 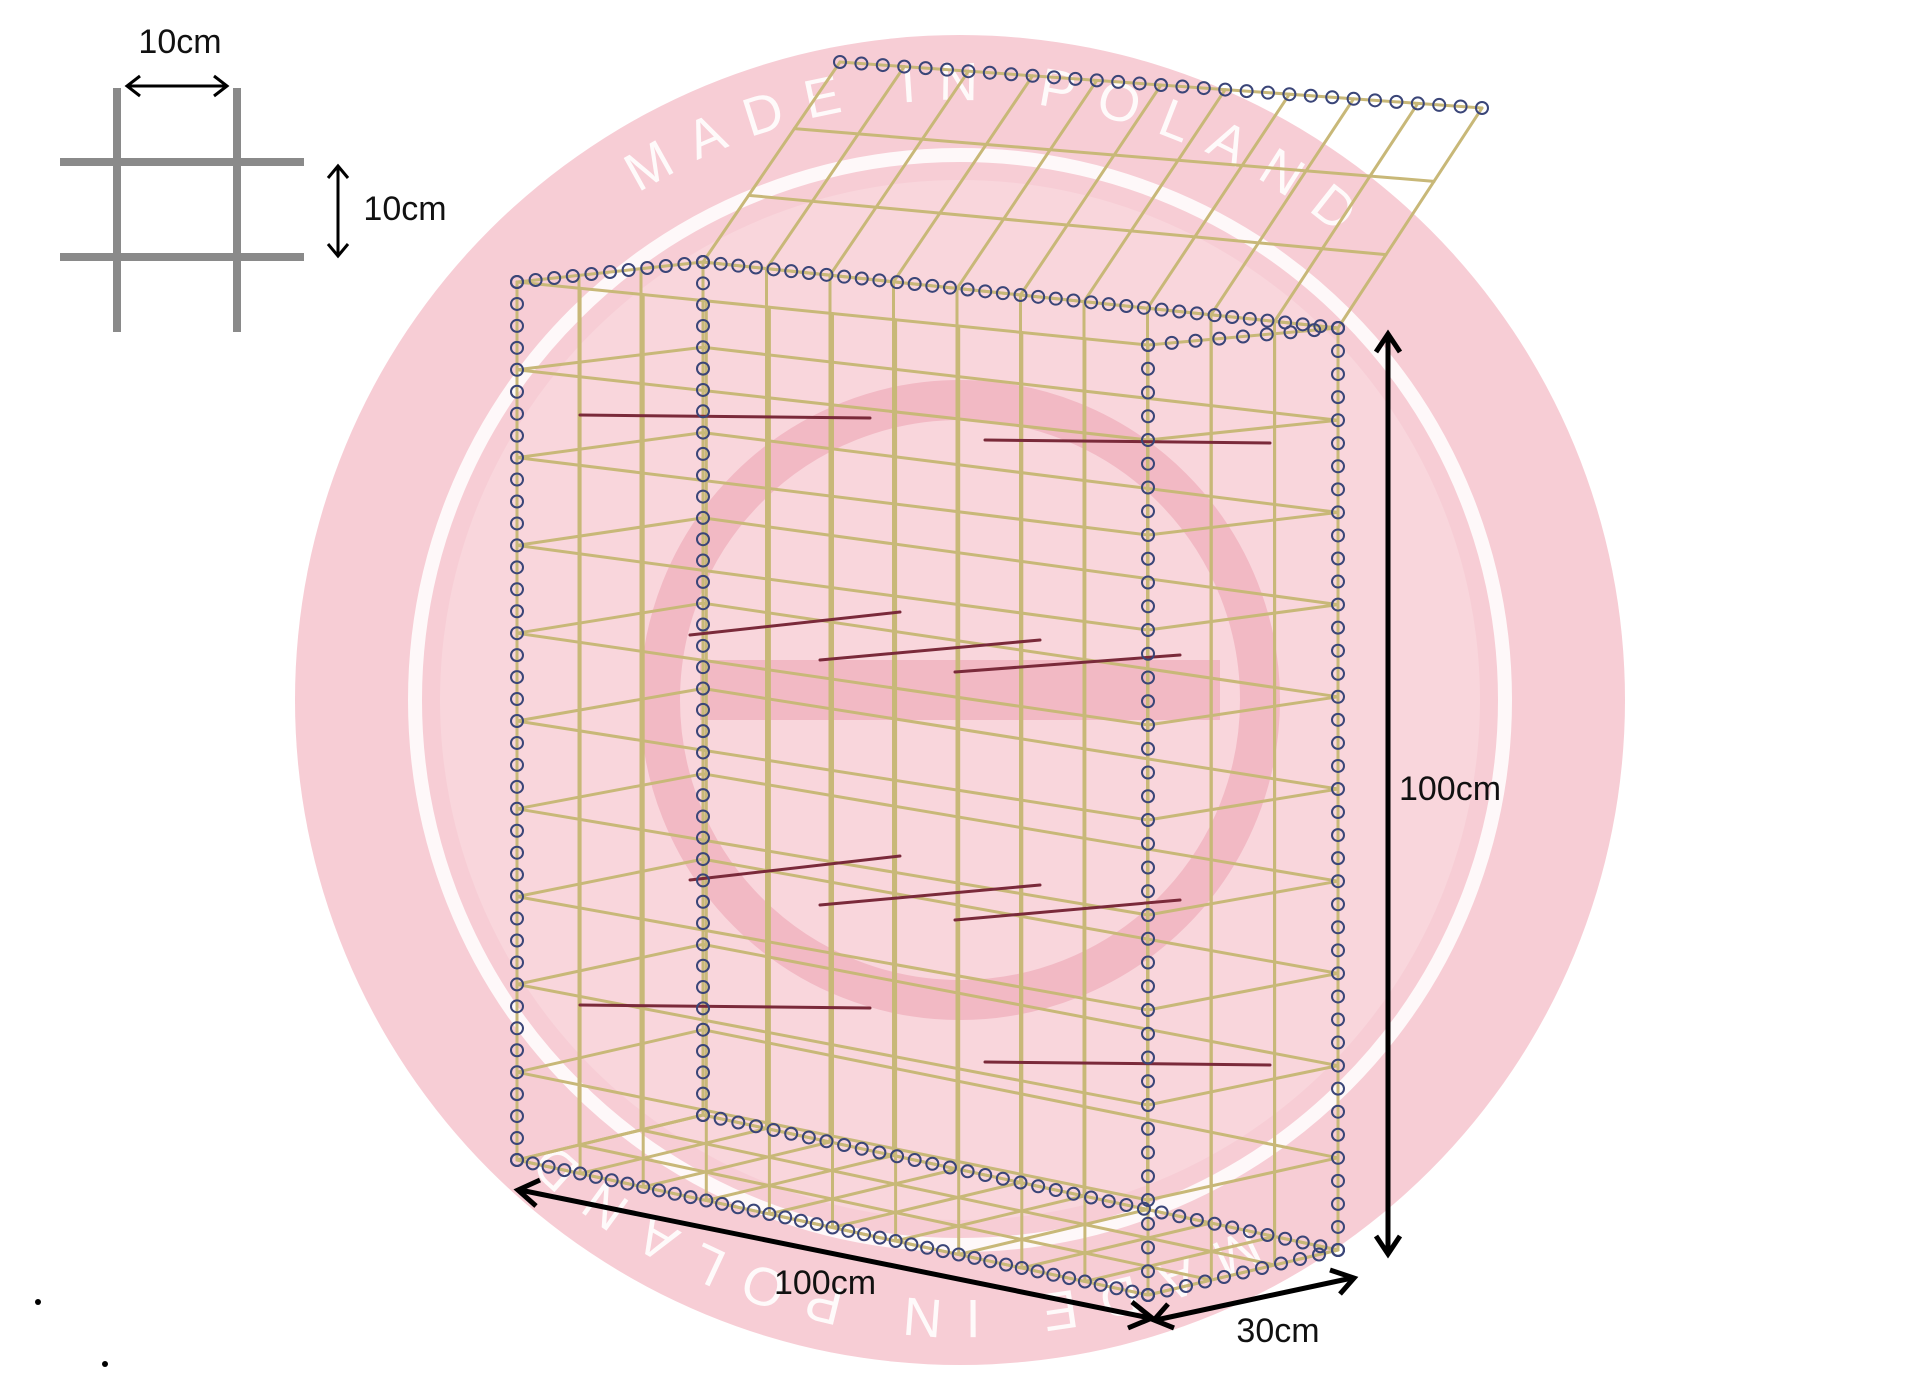 What do you see at coordinates (1450, 789) in the screenshot?
I see `height-dimension-label: 100cm` at bounding box center [1450, 789].